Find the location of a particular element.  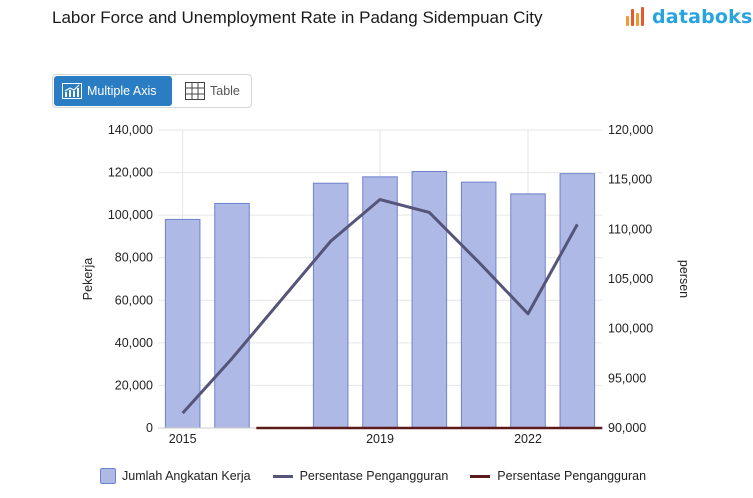

legend-swatch-bar is located at coordinates (108, 476).